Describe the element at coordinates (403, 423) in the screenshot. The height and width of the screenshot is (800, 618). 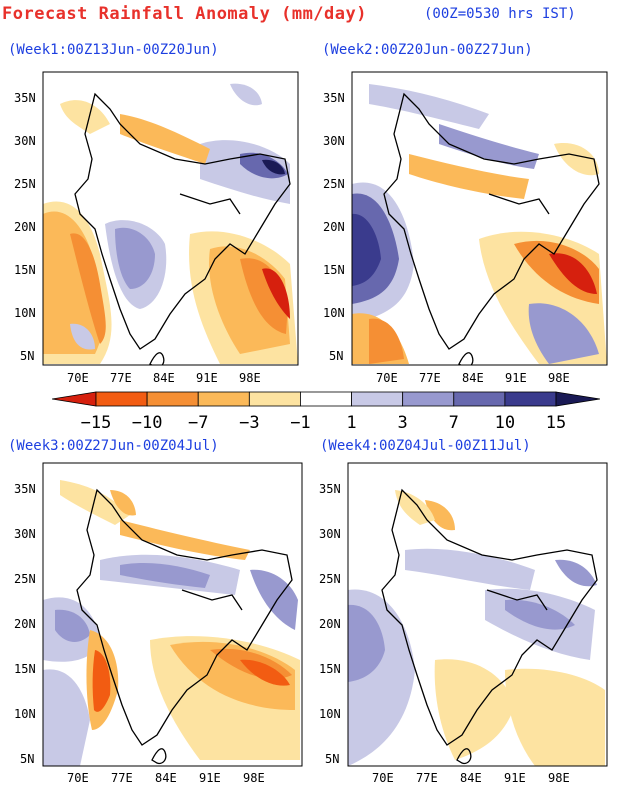
I see `colorbar-label: 3` at that location.